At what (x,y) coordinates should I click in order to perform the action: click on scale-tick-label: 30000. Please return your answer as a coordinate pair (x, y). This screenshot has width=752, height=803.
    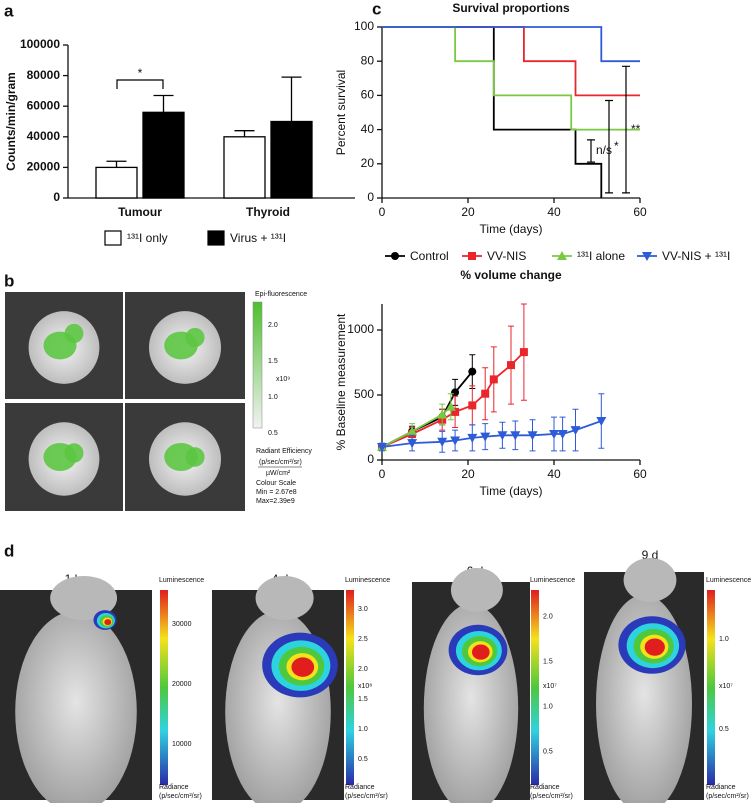
    Looking at the image, I should click on (182, 624).